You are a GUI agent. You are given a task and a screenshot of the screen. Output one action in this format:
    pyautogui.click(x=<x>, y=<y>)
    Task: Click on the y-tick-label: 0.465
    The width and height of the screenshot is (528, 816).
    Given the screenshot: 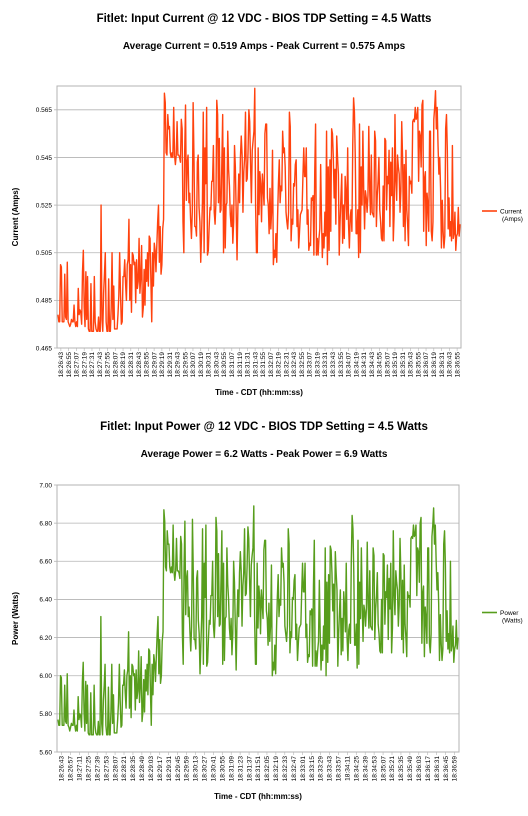 What is the action you would take?
    pyautogui.click(x=44, y=348)
    